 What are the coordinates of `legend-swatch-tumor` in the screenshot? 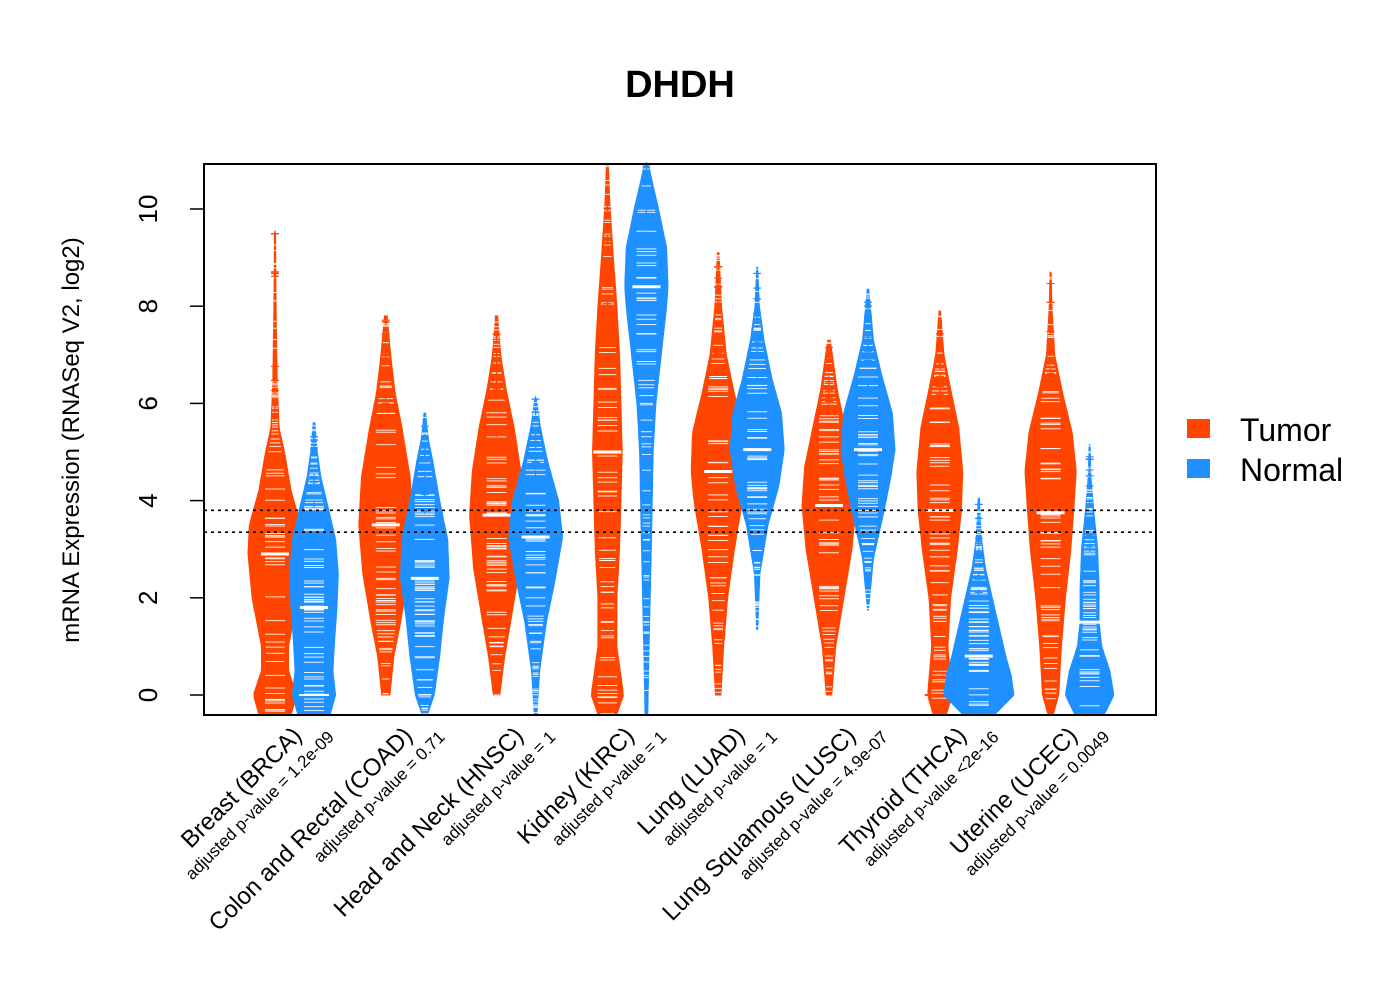 It's located at (1198, 428).